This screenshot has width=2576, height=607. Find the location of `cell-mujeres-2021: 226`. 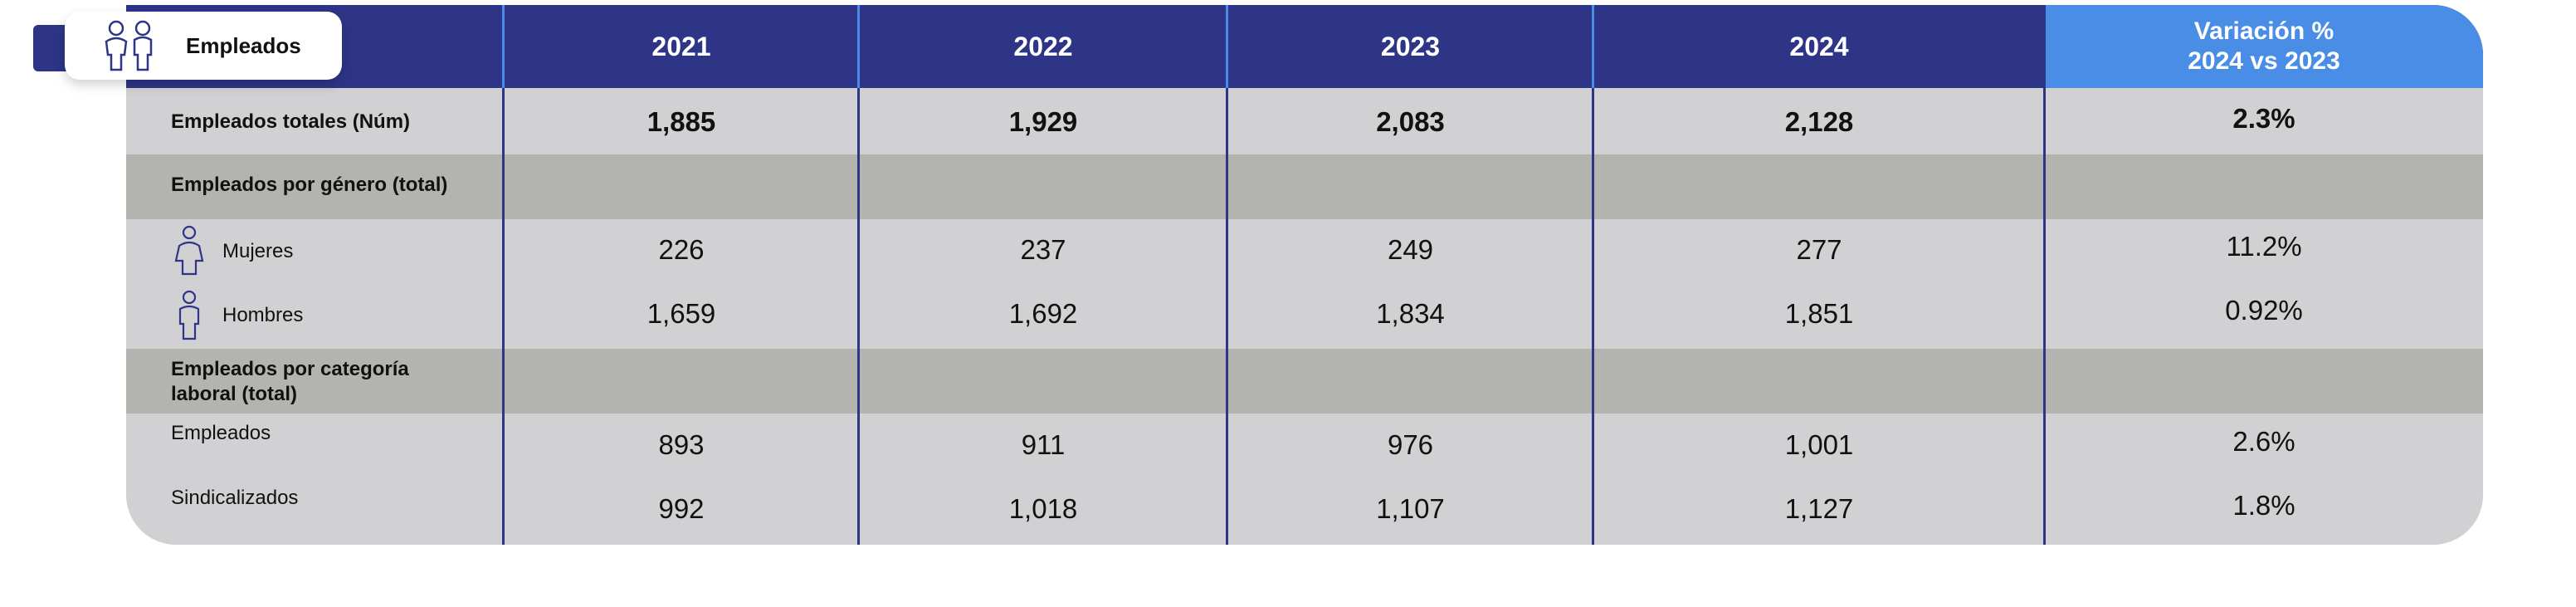

cell-mujeres-2021: 226 is located at coordinates (682, 249).